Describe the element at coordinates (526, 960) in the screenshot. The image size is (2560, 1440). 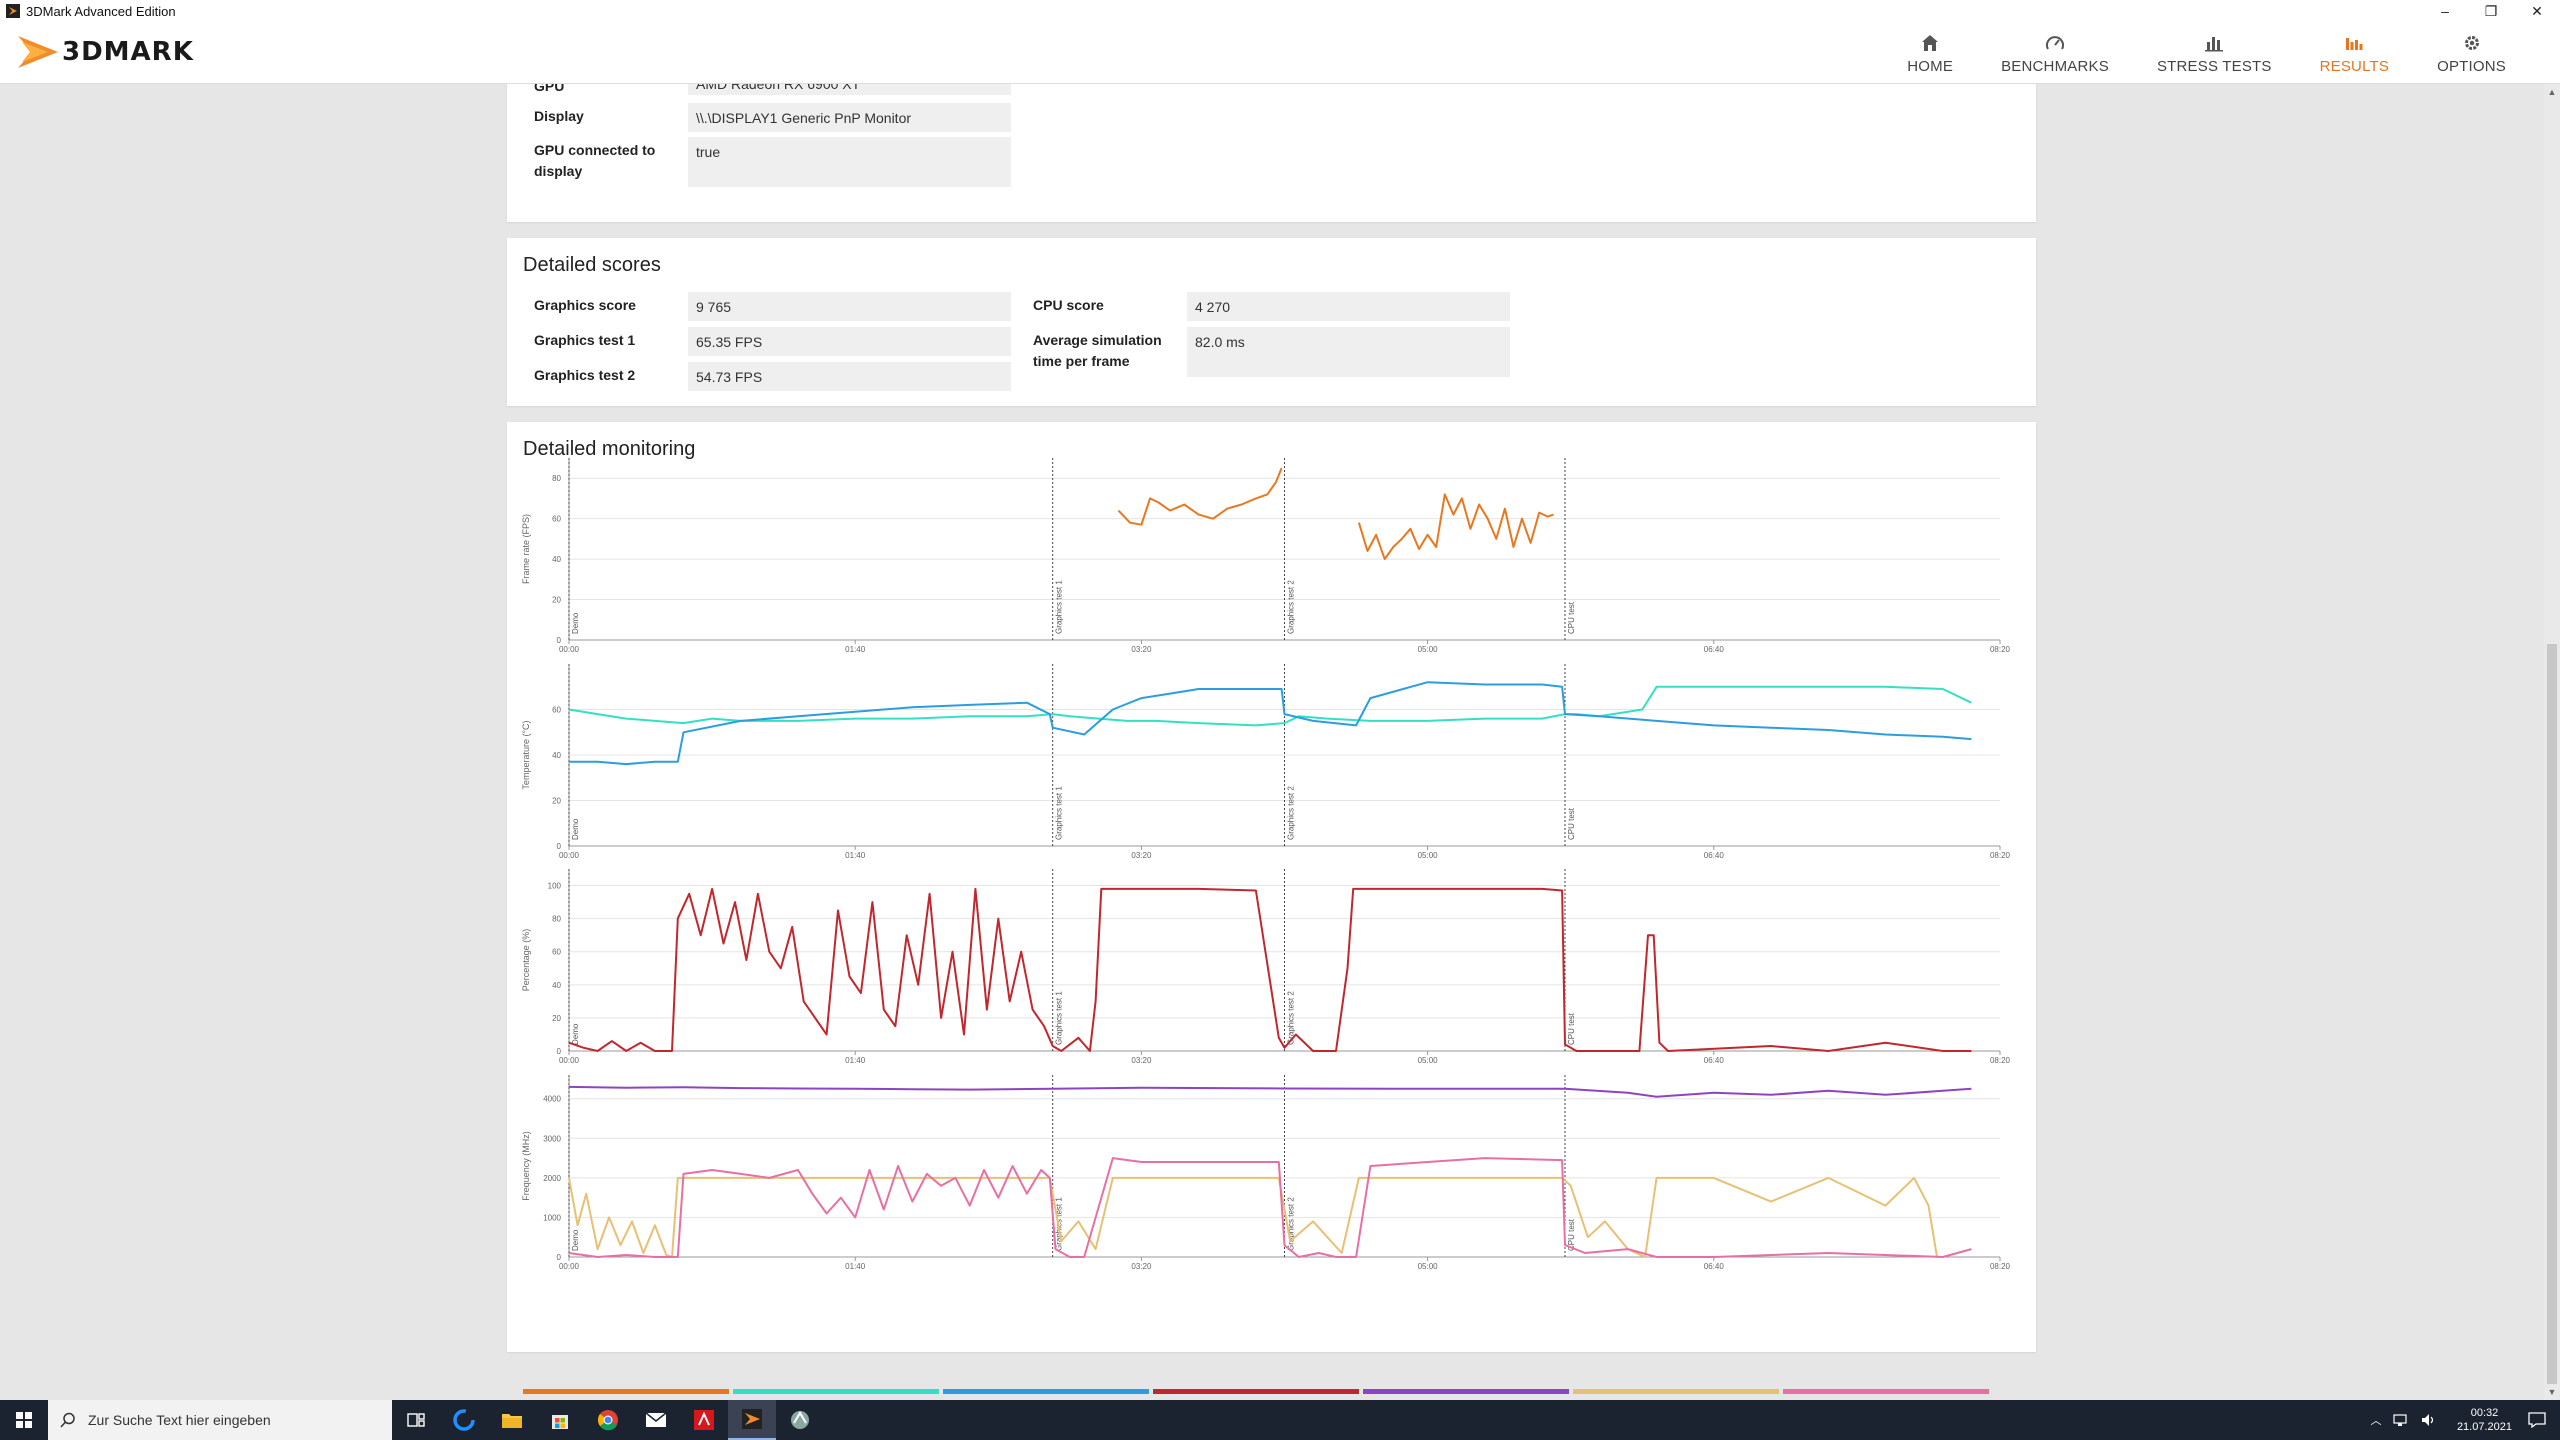
I see `y-axis-label: Percentage (%)` at that location.